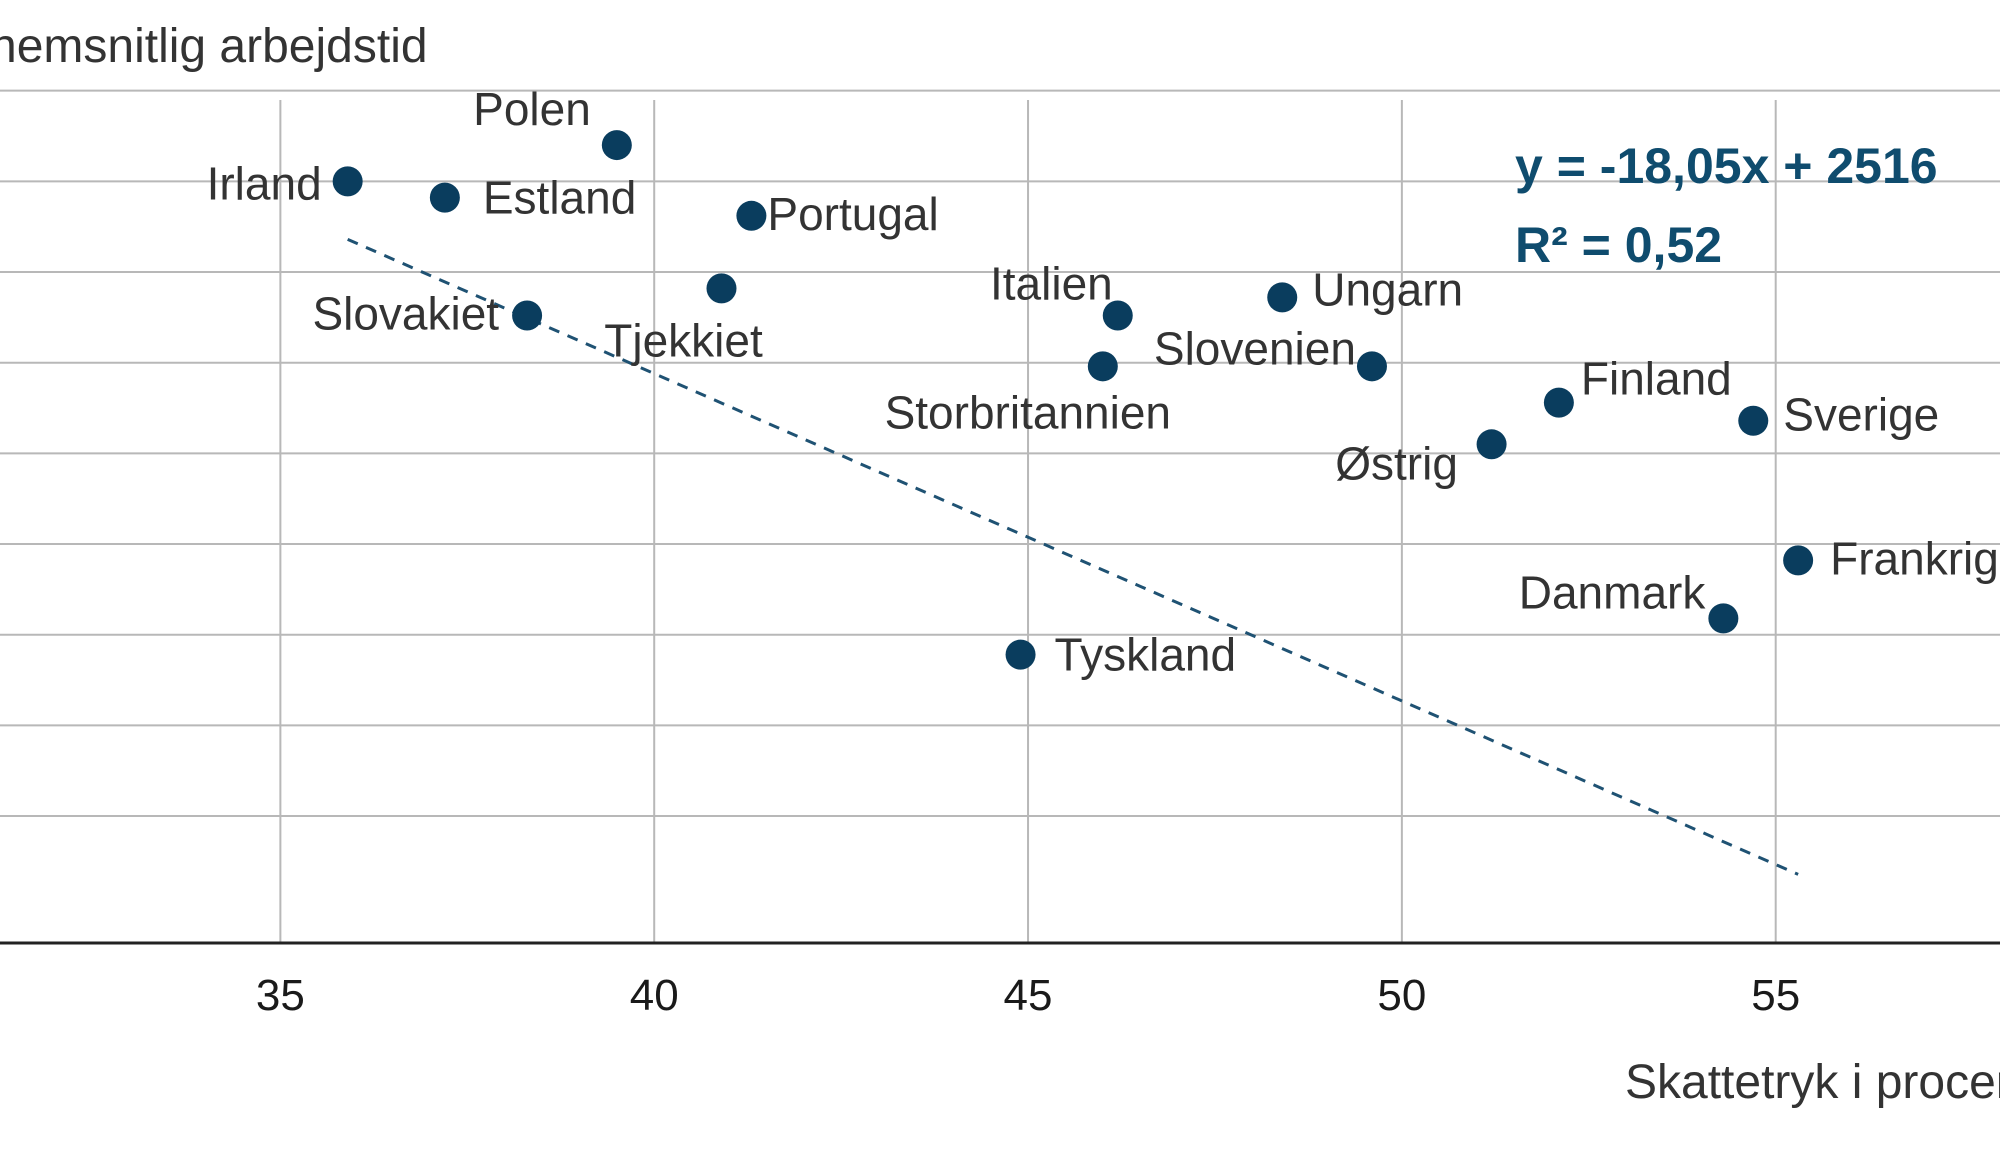 This screenshot has height=1165, width=2000. What do you see at coordinates (405, 314) in the screenshot?
I see `point-label: Slovakiet` at bounding box center [405, 314].